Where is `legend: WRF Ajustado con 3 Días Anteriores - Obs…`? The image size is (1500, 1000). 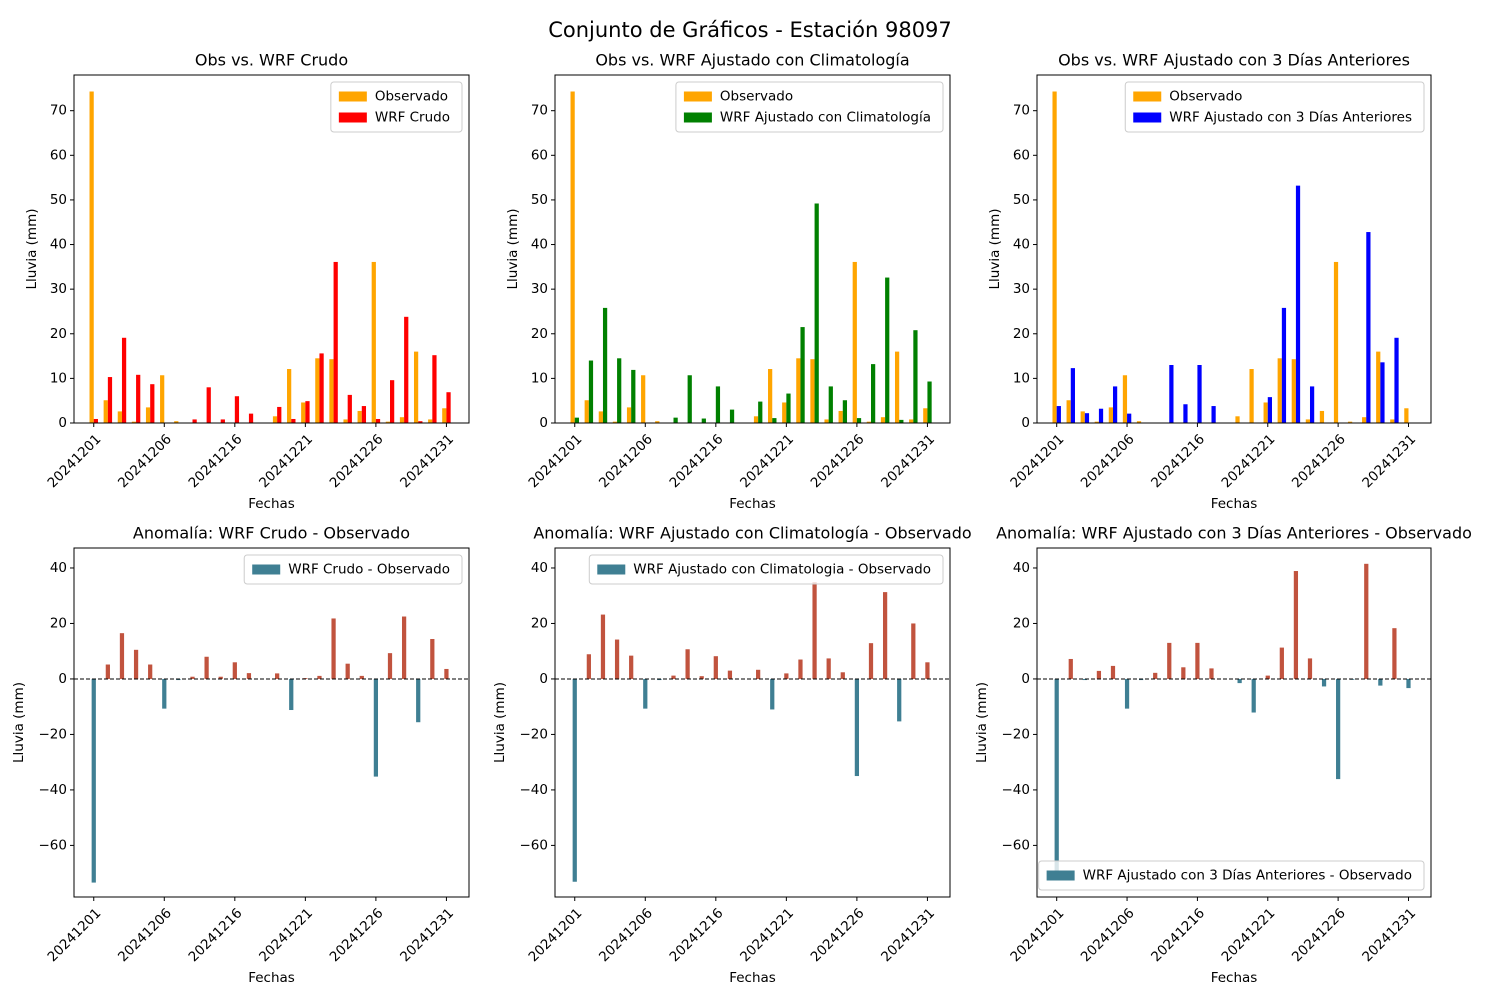
legend: WRF Ajustado con 3 Días Anteriores - Obs… is located at coordinates (1231, 875).